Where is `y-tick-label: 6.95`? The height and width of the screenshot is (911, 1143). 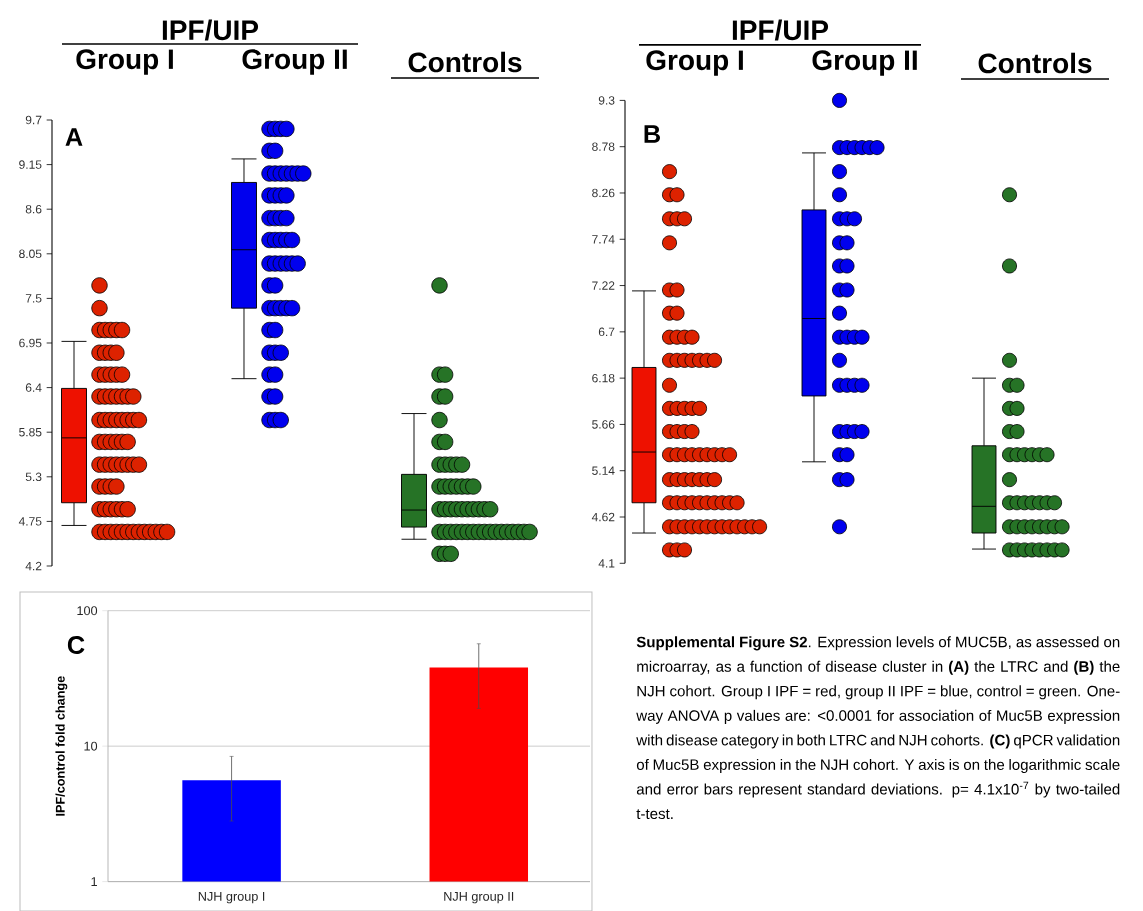
y-tick-label: 6.95 is located at coordinates (30, 343).